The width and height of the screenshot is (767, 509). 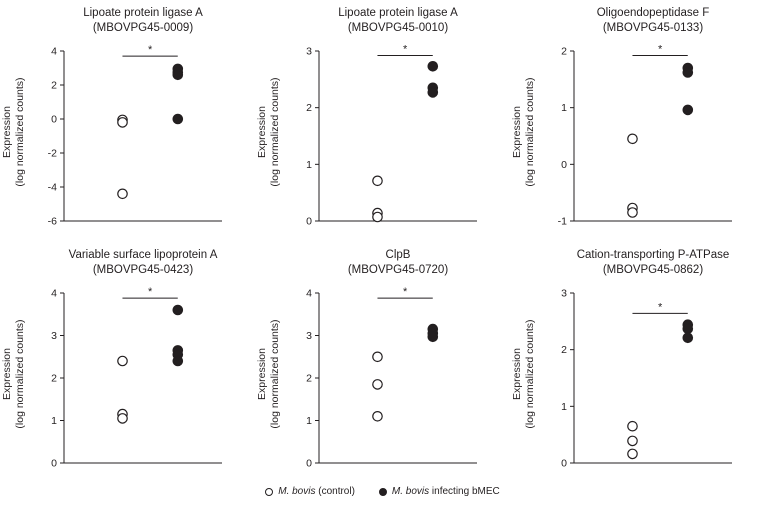 I want to click on chart-title: Cation-transporting P-ATPase, so click(x=653, y=255).